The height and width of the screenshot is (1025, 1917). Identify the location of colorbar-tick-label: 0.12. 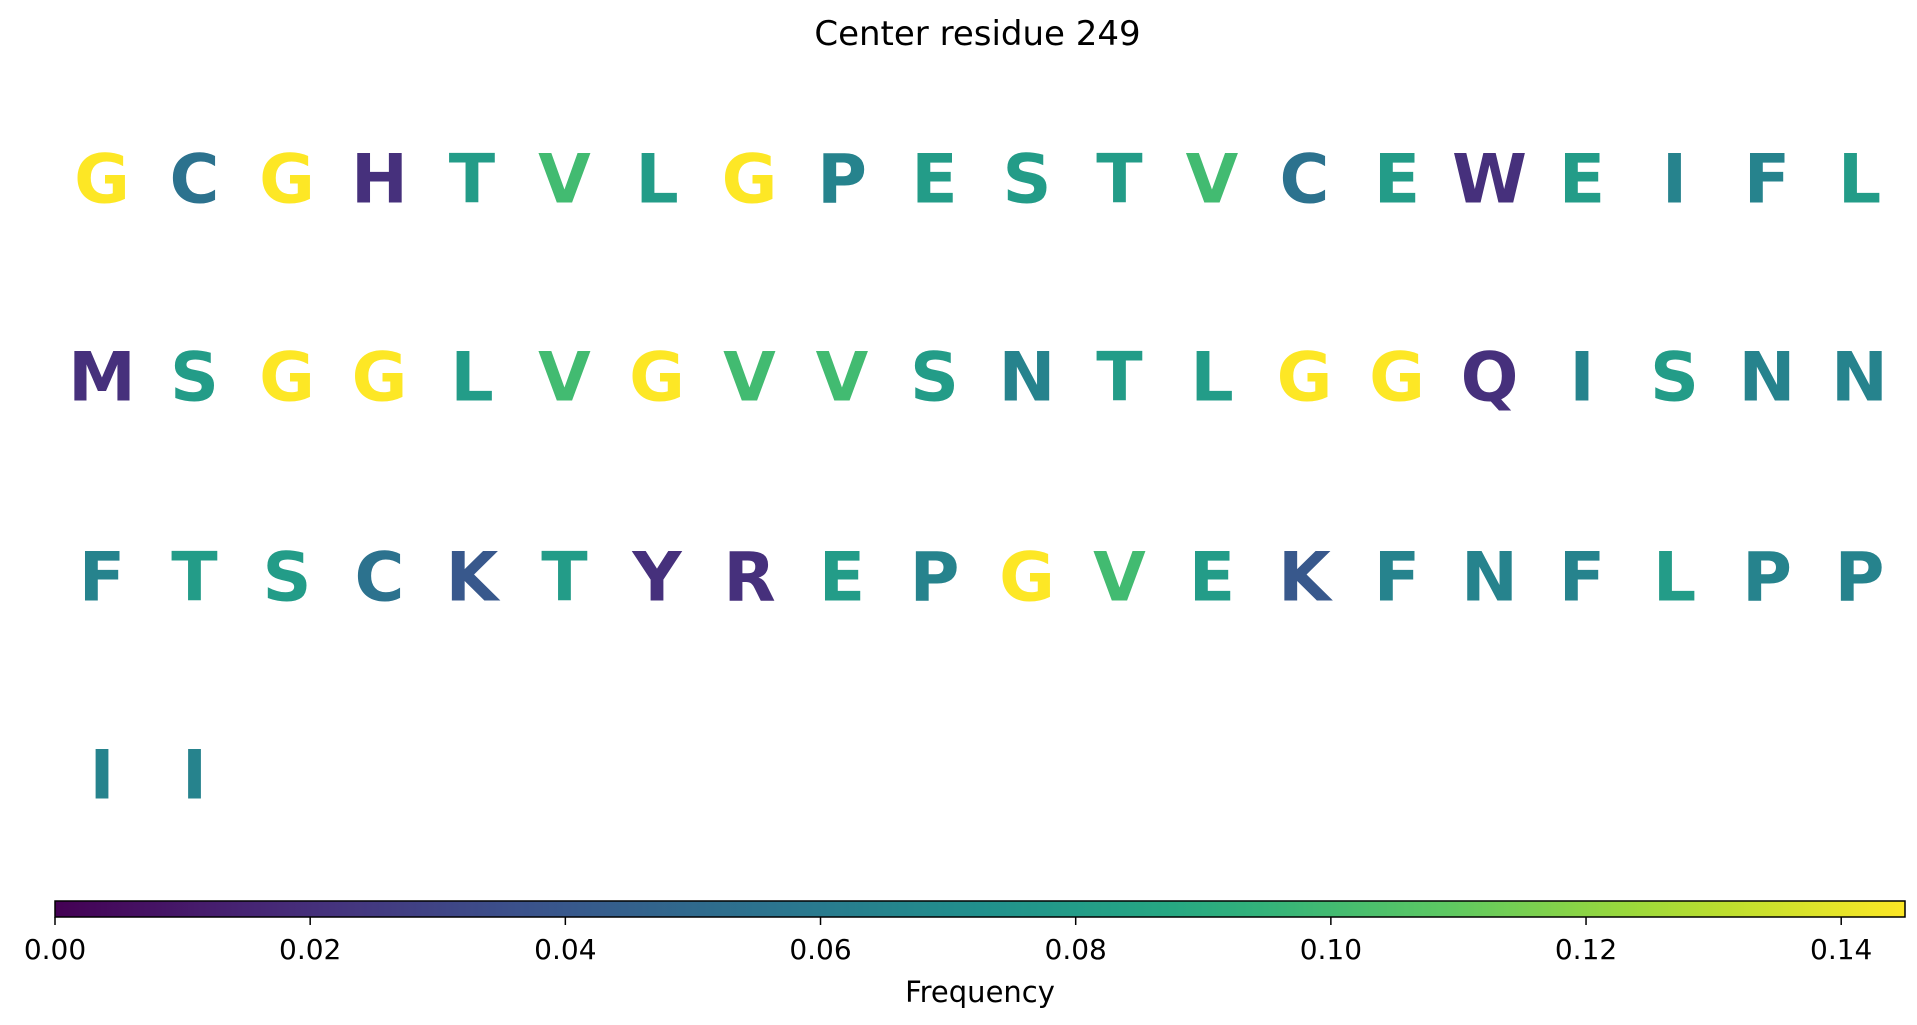
(1586, 949).